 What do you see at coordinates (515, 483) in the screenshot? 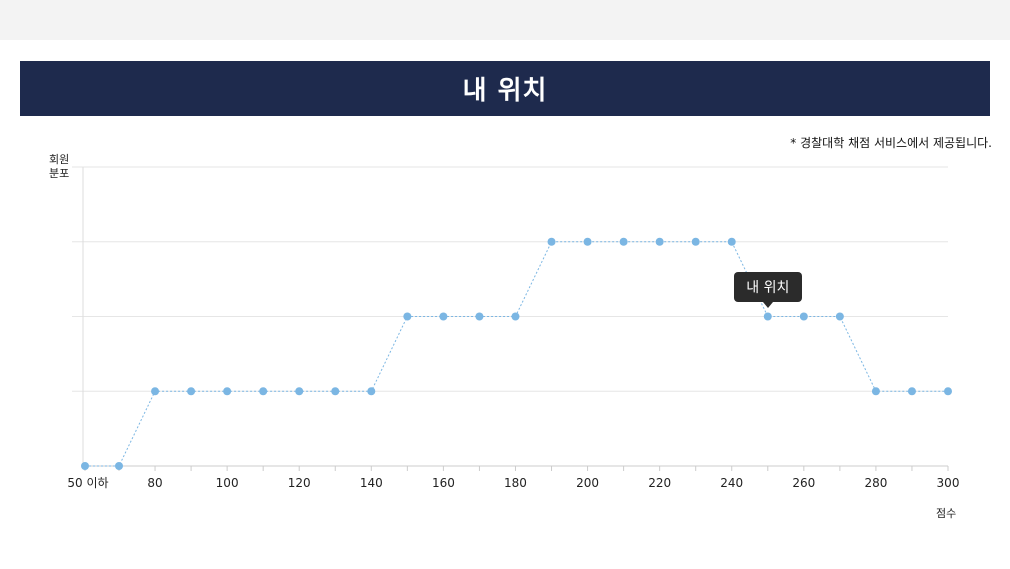
I see `x-tick-label: 180` at bounding box center [515, 483].